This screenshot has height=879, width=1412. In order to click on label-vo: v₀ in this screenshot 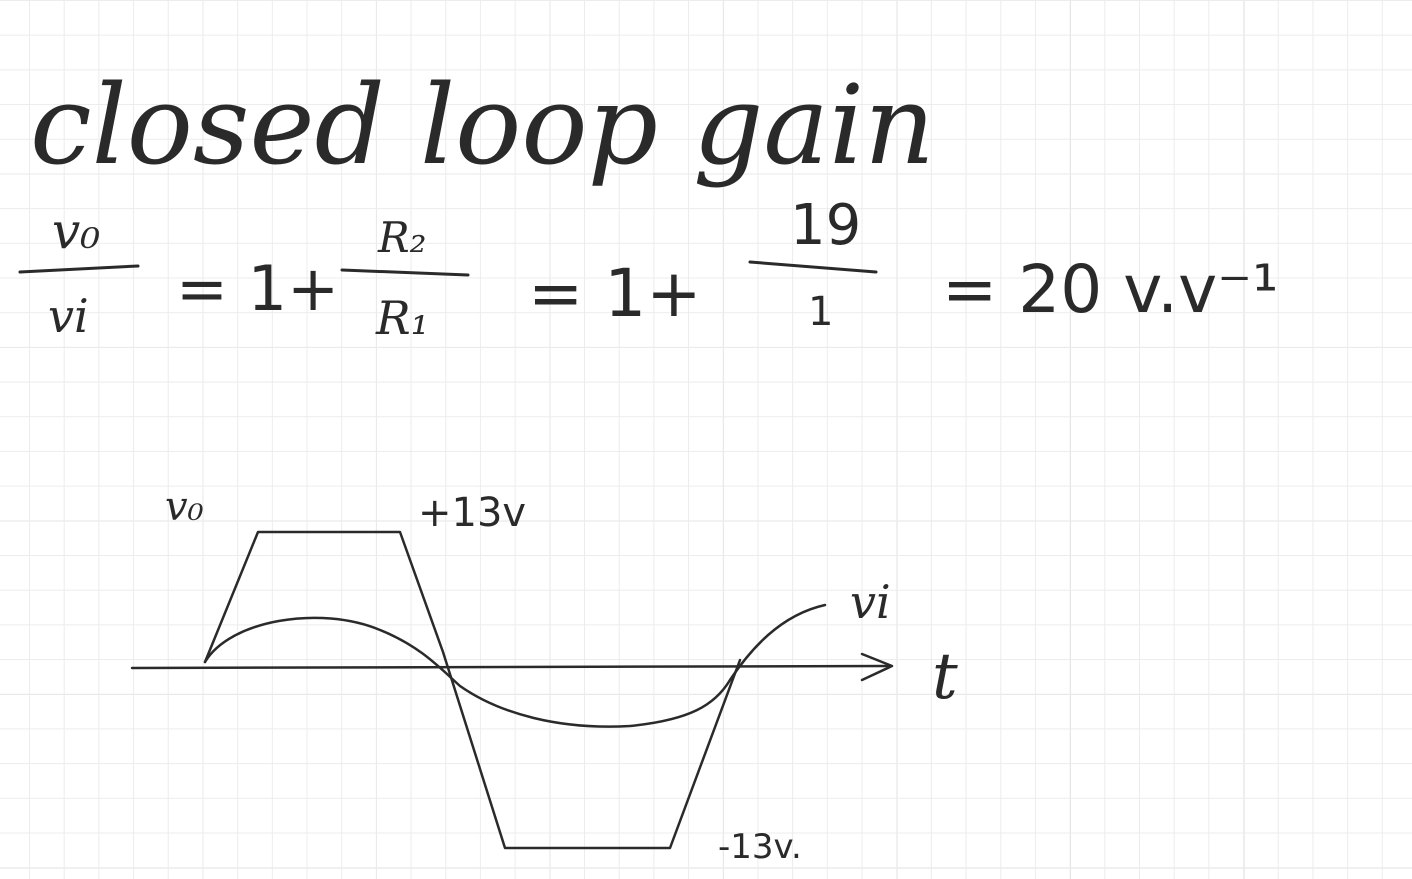, I will do `click(184, 507)`.